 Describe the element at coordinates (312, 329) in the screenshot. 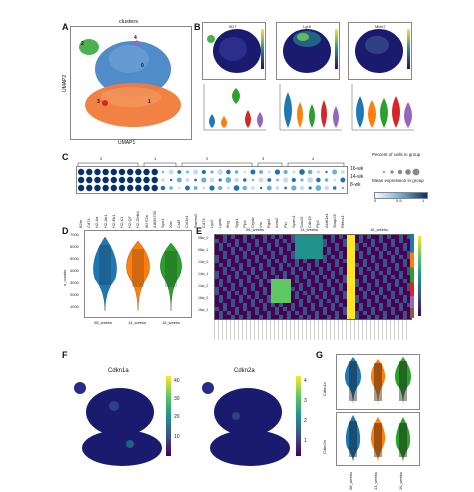

I see `heatmap-gene-labels-strip` at that location.